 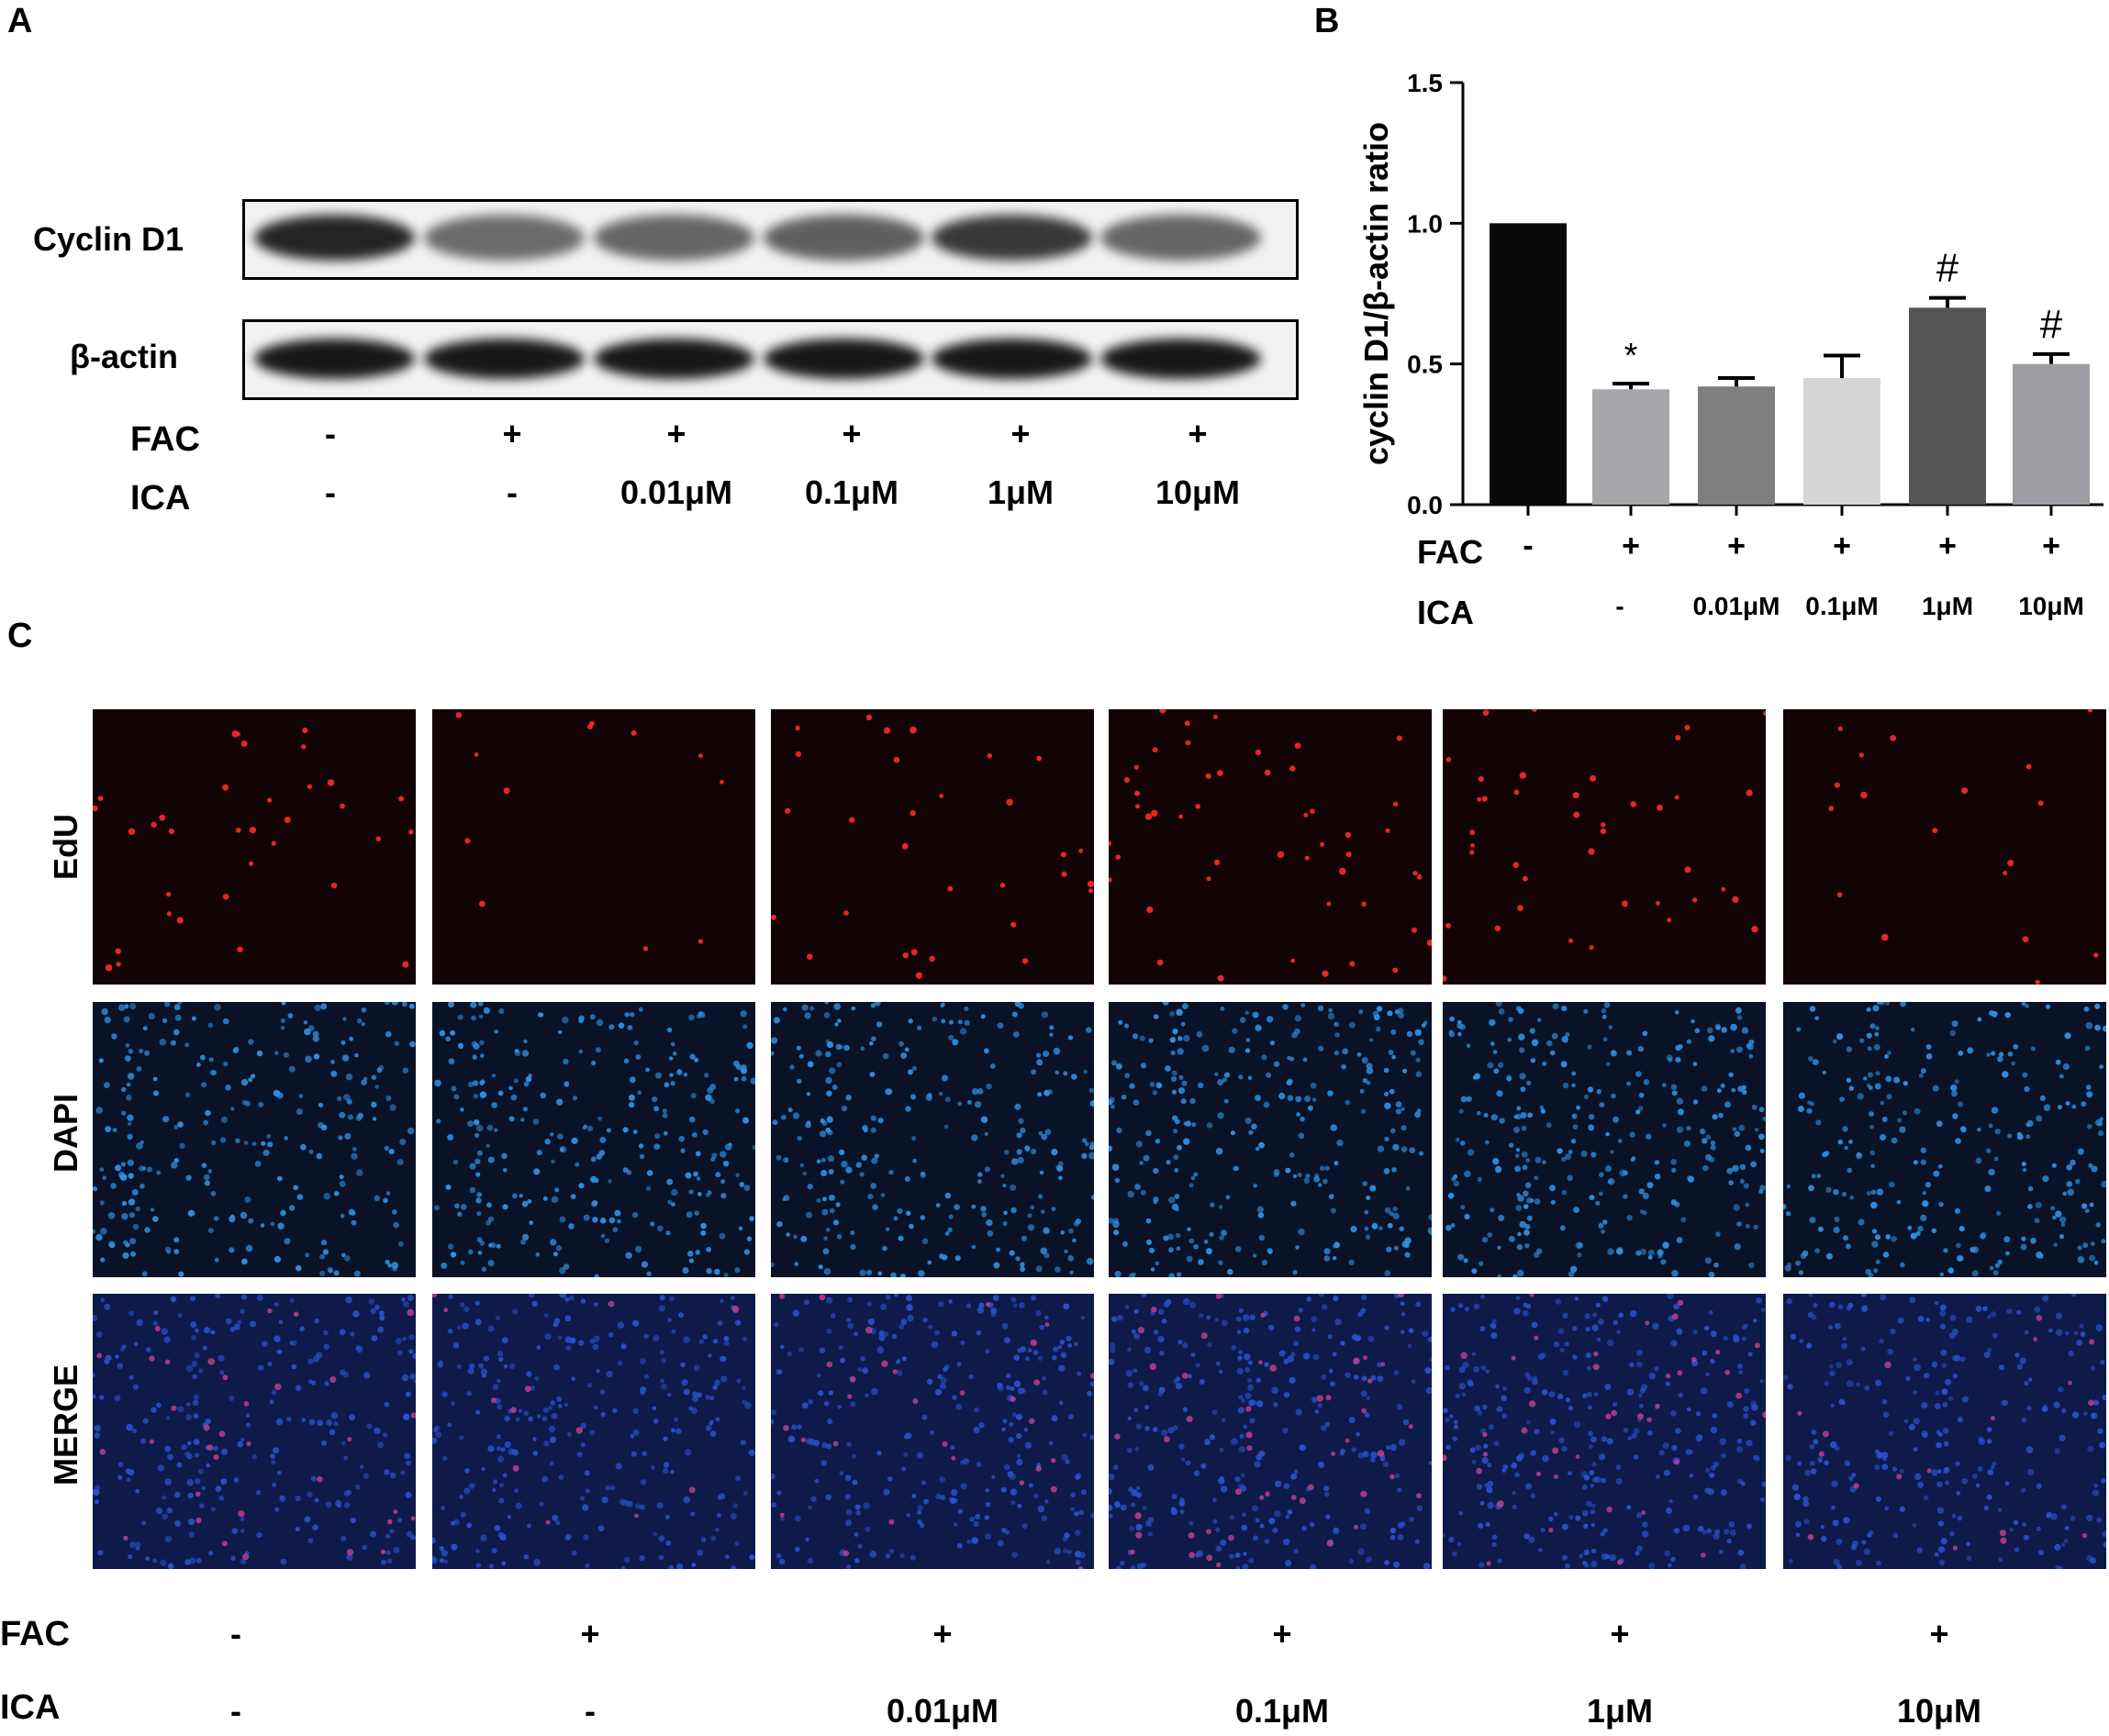 I want to click on row-label-merge: MERGE, so click(x=65, y=1425).